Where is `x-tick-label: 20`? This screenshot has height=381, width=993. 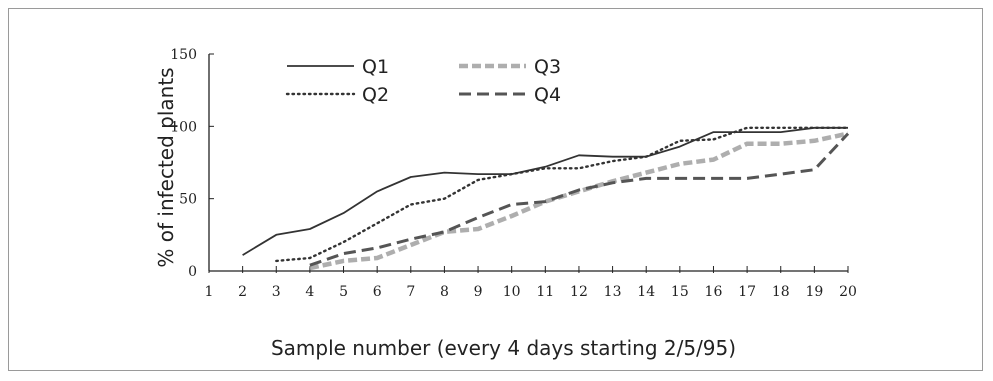 x-tick-label: 20 is located at coordinates (848, 292).